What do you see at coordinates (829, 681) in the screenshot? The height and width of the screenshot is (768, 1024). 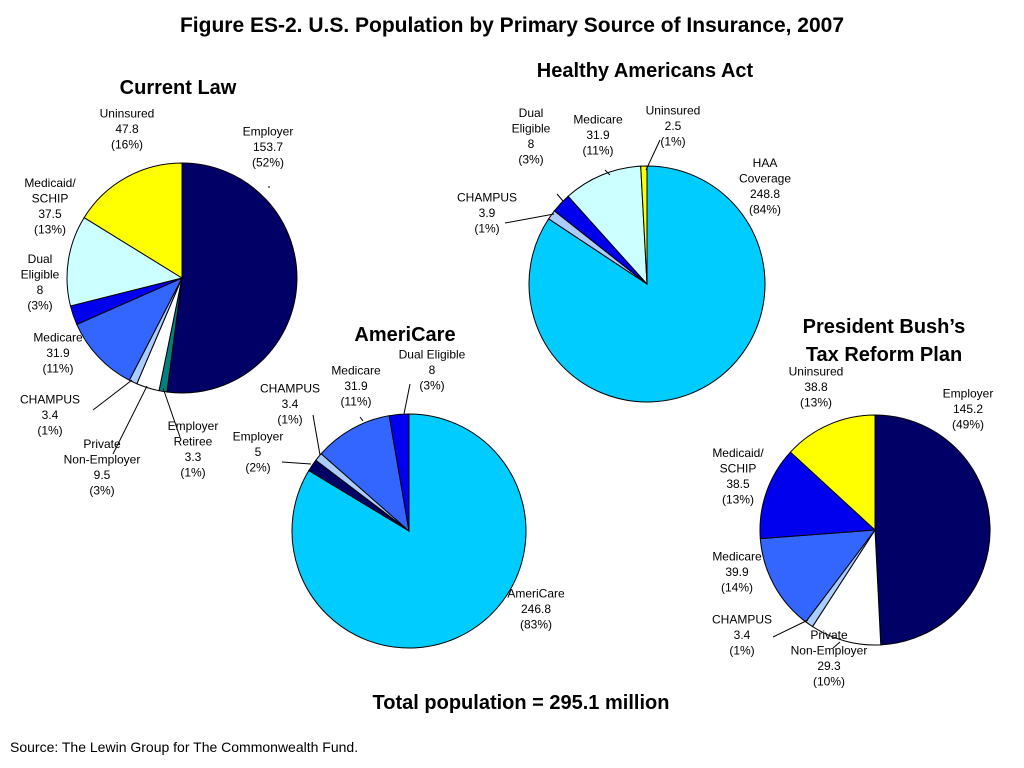 I see `slice-label-line: (10%)` at bounding box center [829, 681].